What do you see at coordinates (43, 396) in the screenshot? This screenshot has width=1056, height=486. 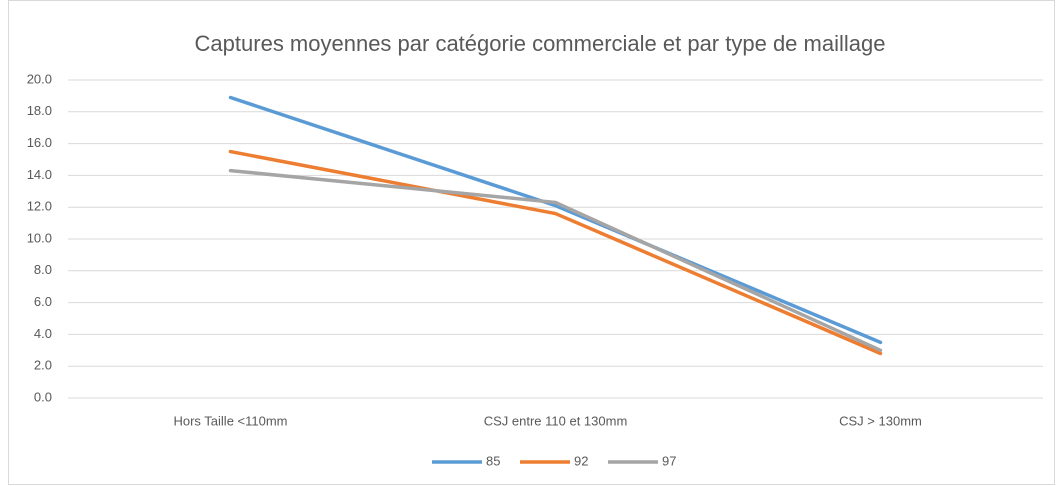 I see `y-tick-label: 0.0` at bounding box center [43, 396].